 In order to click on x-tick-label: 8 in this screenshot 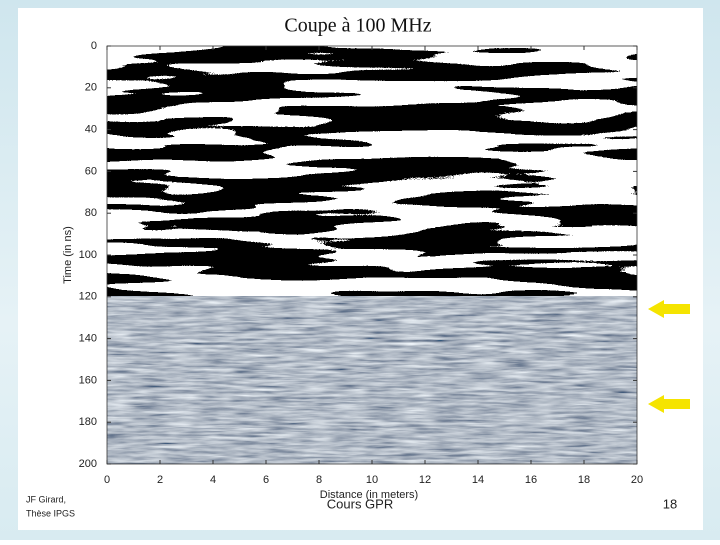, I will do `click(319, 480)`.